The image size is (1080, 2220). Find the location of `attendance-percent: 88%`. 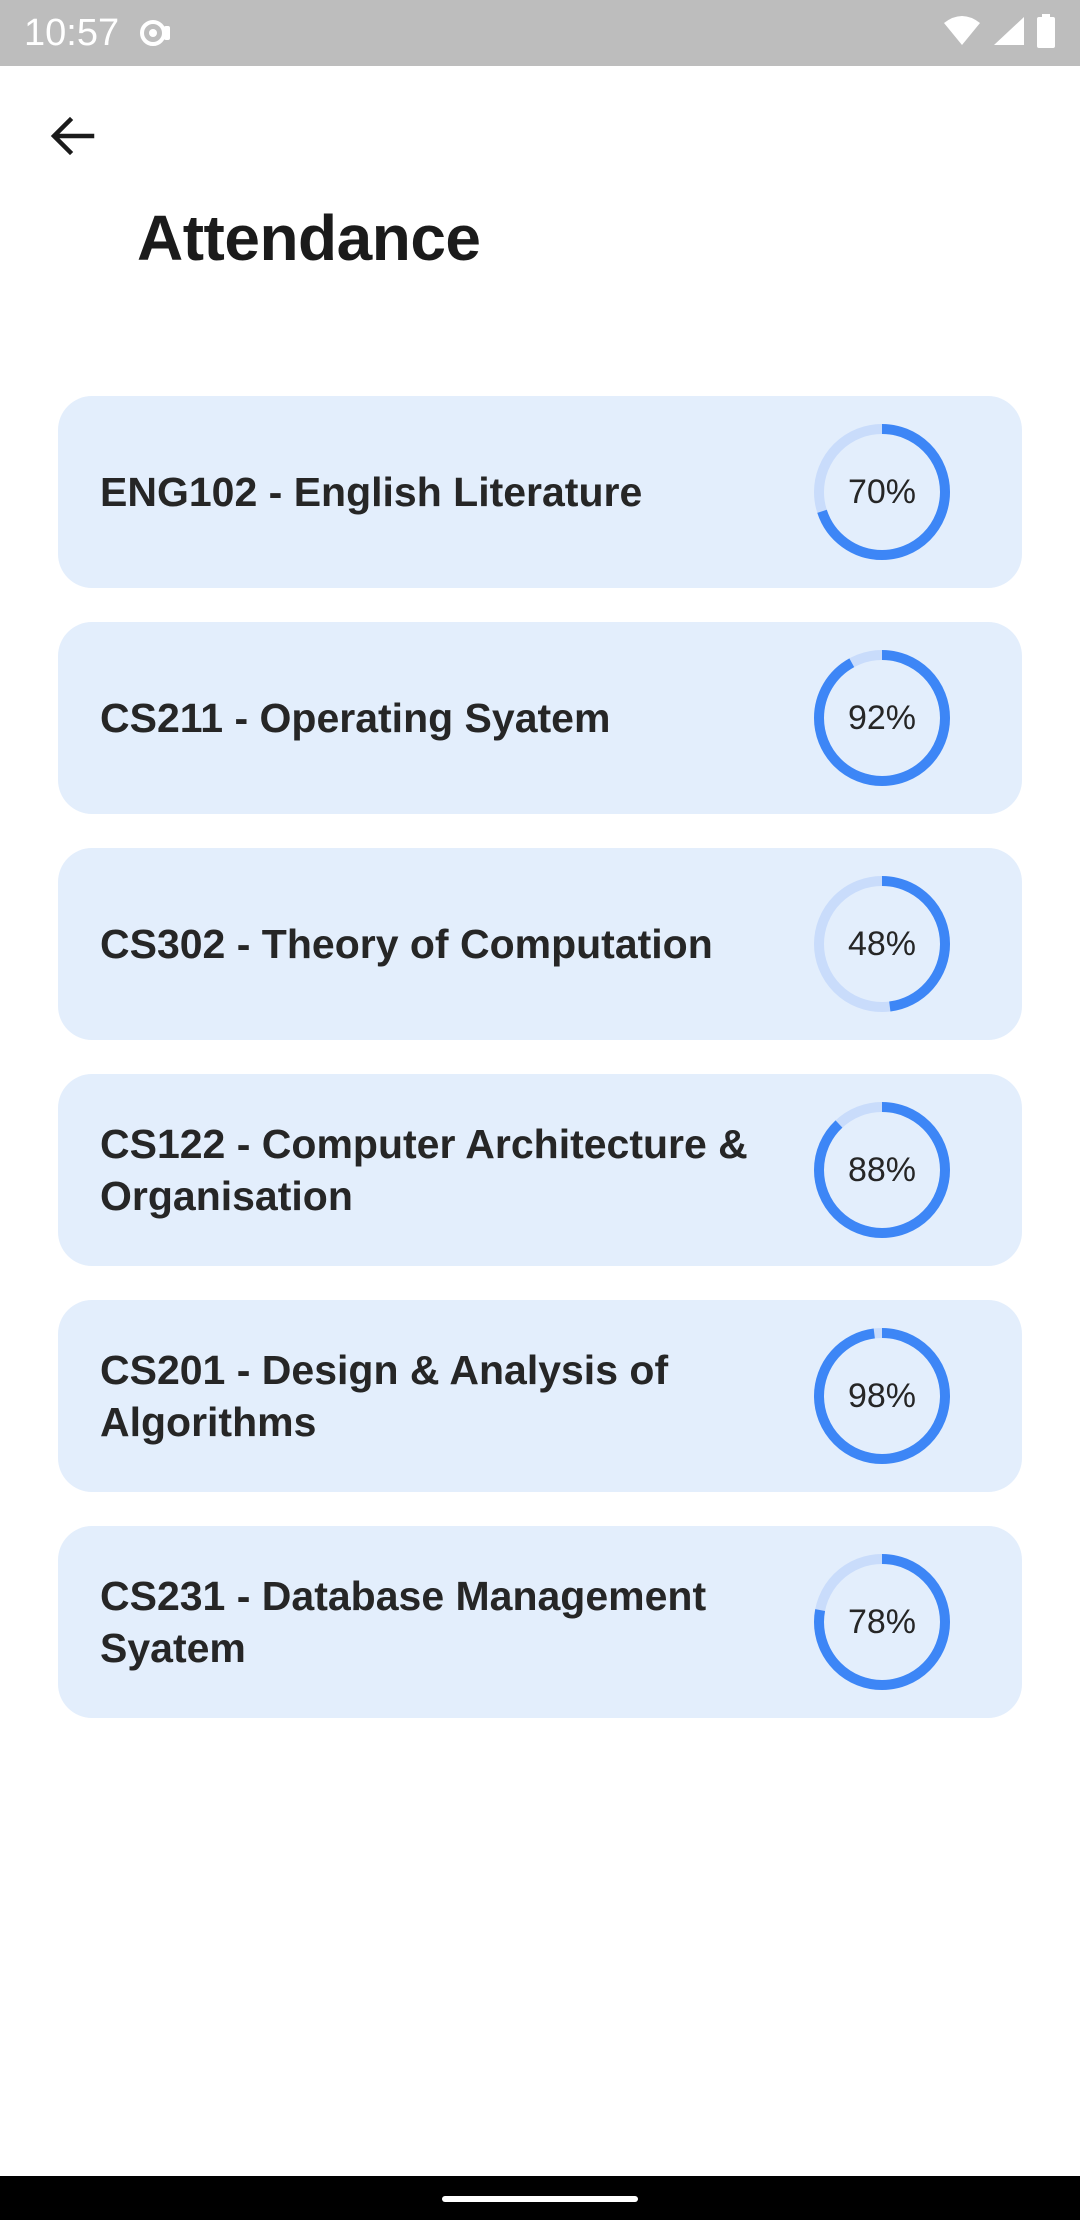

attendance-percent: 88% is located at coordinates (882, 1169).